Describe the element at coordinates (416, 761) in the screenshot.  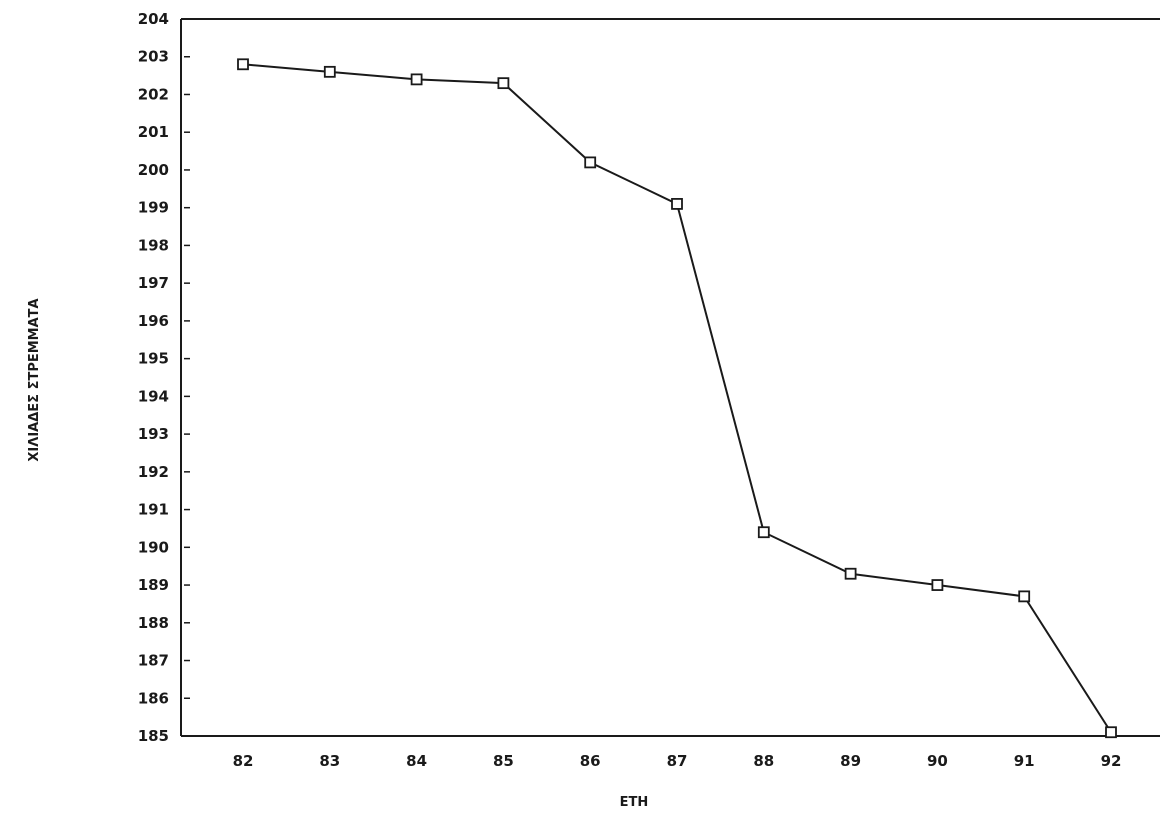
I see `x-tick-label: 84` at that location.